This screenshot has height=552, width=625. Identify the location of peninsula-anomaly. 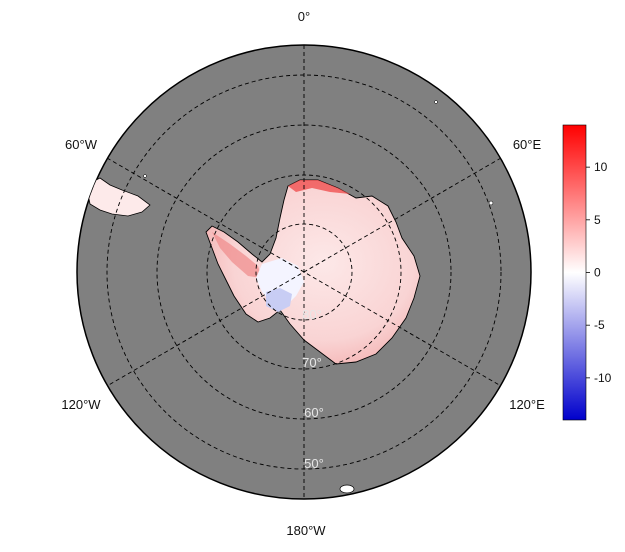
(237, 255).